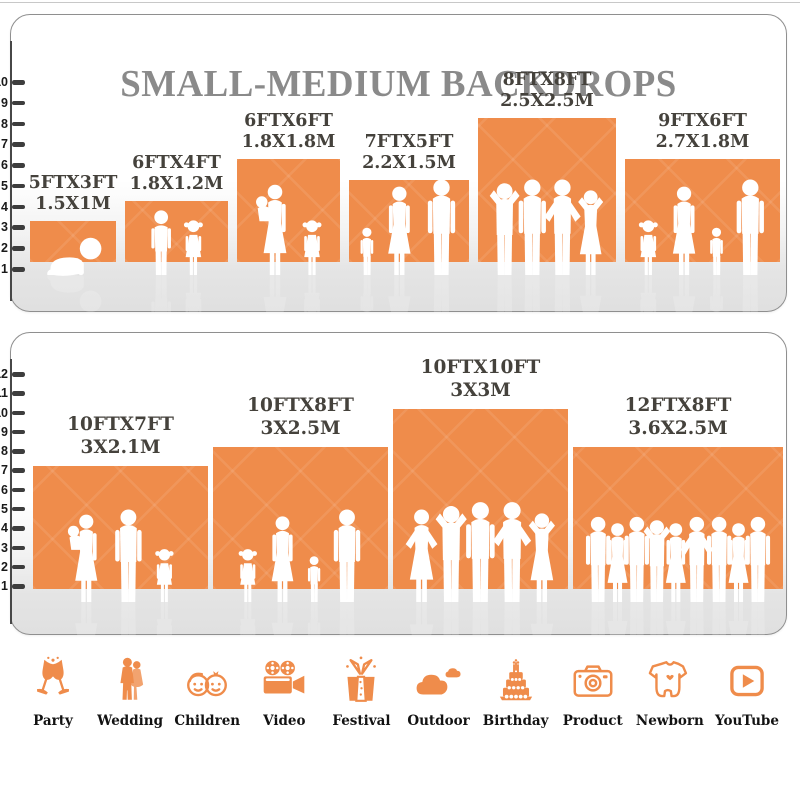  Describe the element at coordinates (398, 84) in the screenshot. I see `page-title: SMALL-MEDIUM BACKDROPS` at that location.